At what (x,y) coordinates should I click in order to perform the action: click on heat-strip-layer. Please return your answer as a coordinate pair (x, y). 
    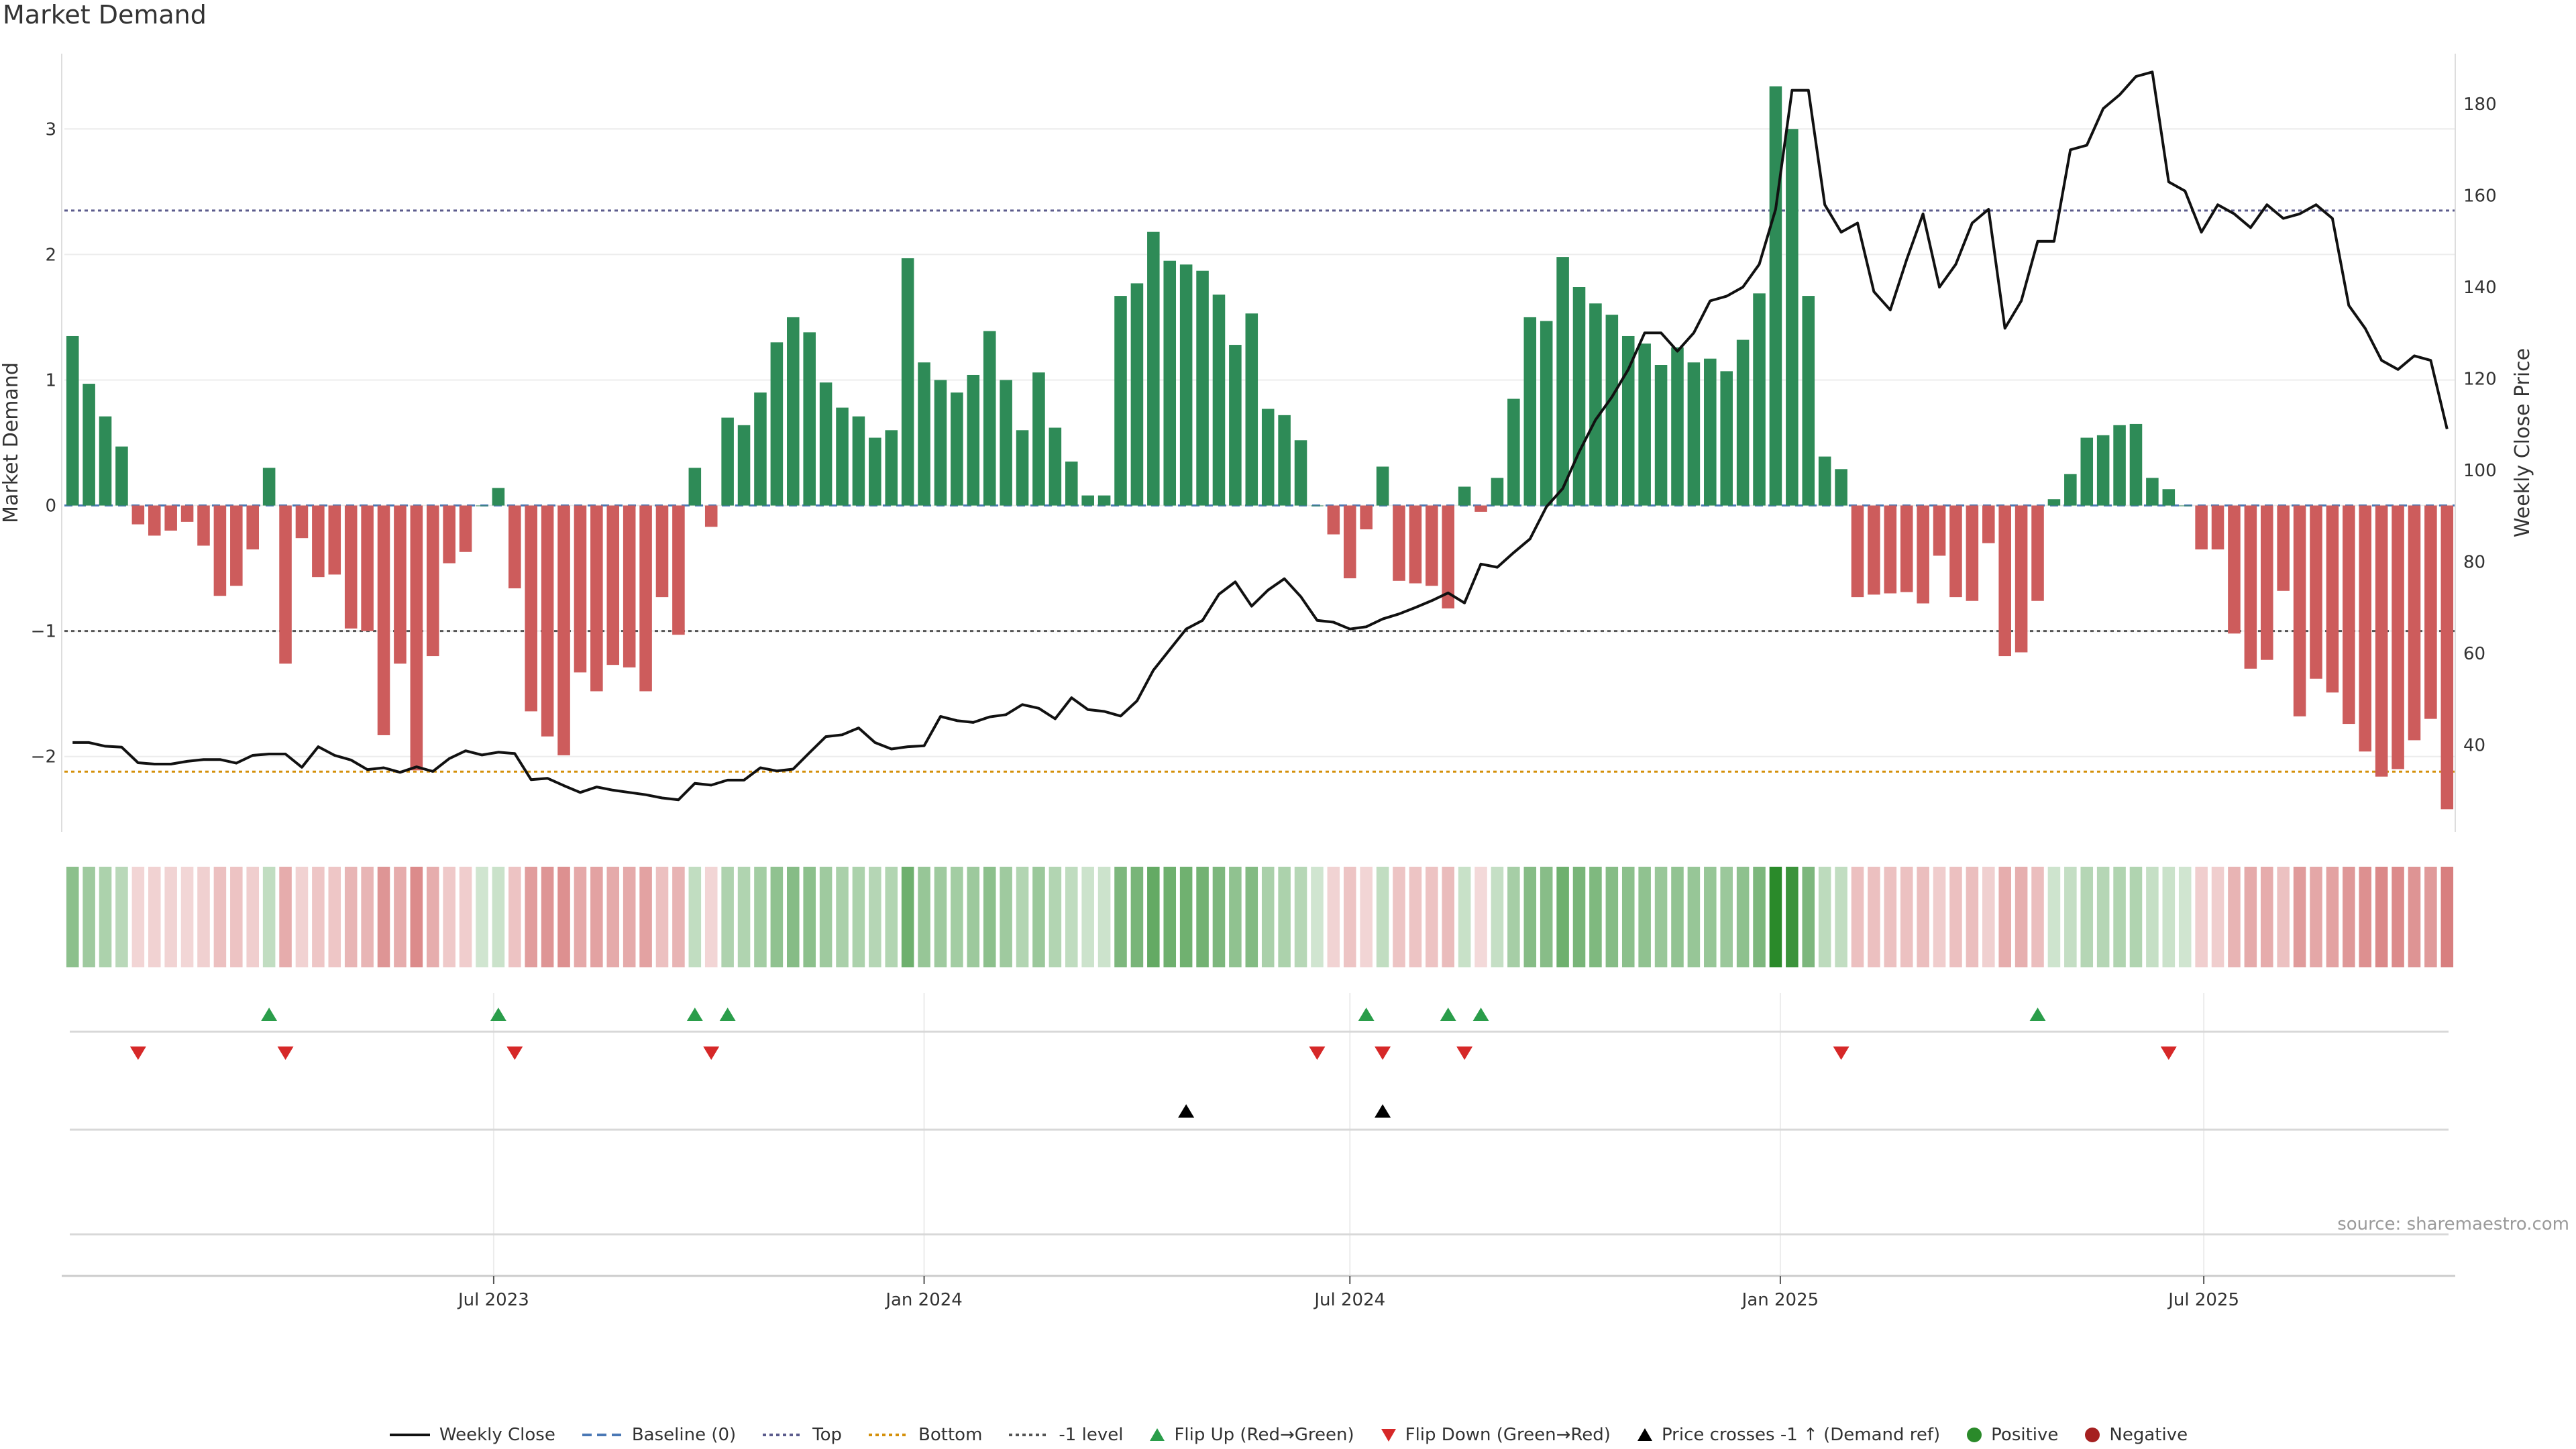
    Looking at the image, I should click on (1260, 917).